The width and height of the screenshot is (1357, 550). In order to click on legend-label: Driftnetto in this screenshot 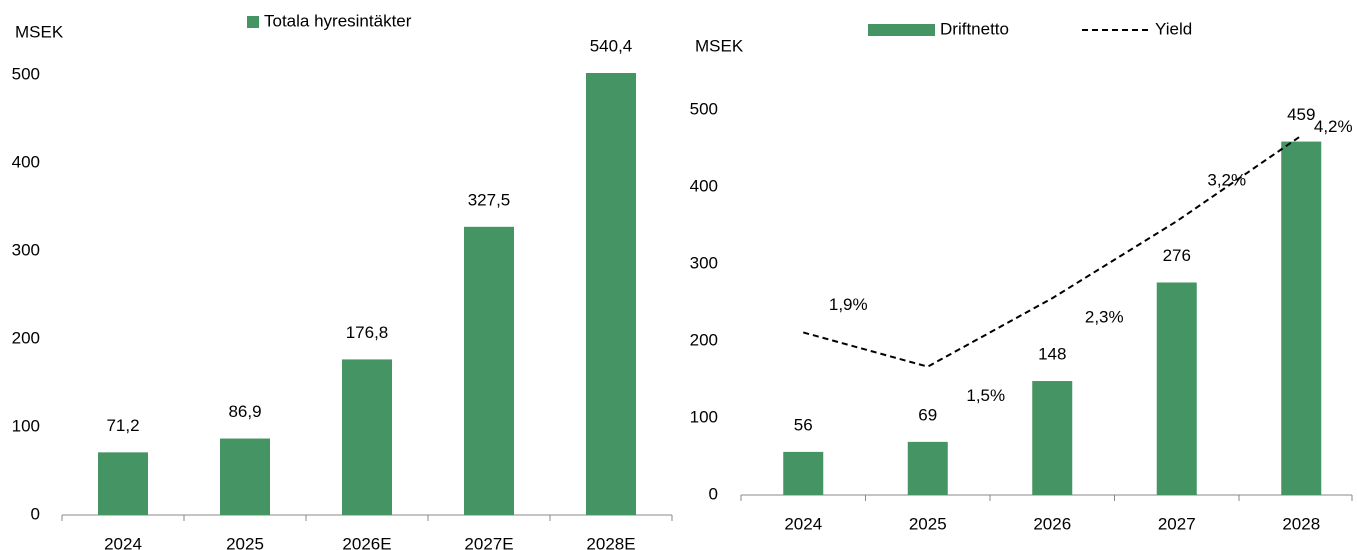, I will do `click(974, 28)`.